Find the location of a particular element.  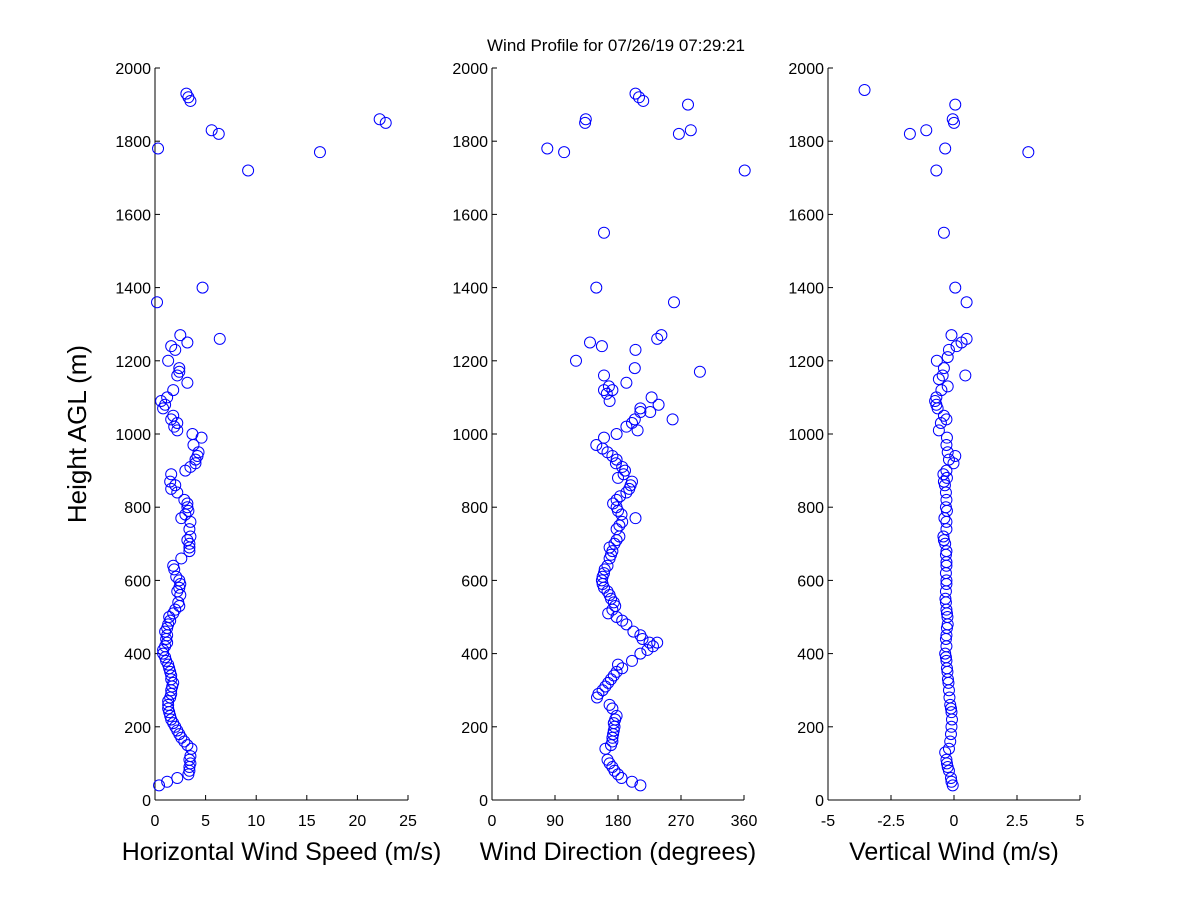

x-tick-label: 360 is located at coordinates (744, 821).